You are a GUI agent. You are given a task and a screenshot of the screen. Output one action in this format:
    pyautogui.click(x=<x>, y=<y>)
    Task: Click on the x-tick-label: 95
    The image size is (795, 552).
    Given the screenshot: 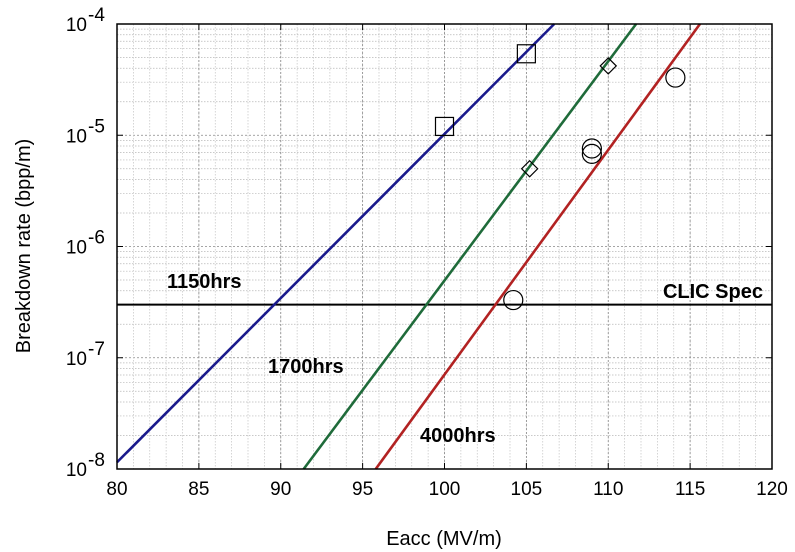 What is the action you would take?
    pyautogui.click(x=362, y=489)
    